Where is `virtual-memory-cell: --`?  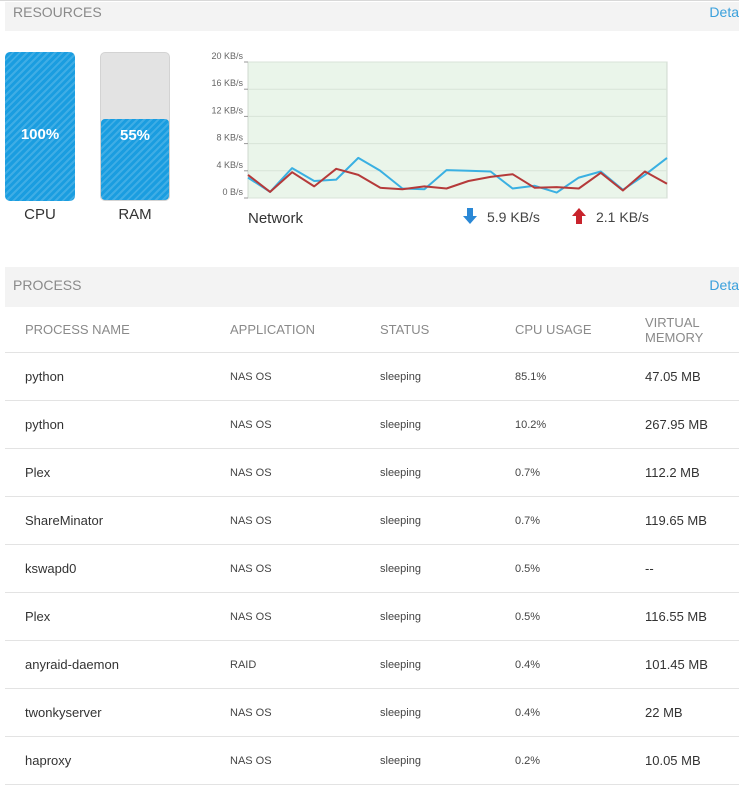
virtual-memory-cell: -- is located at coordinates (692, 568).